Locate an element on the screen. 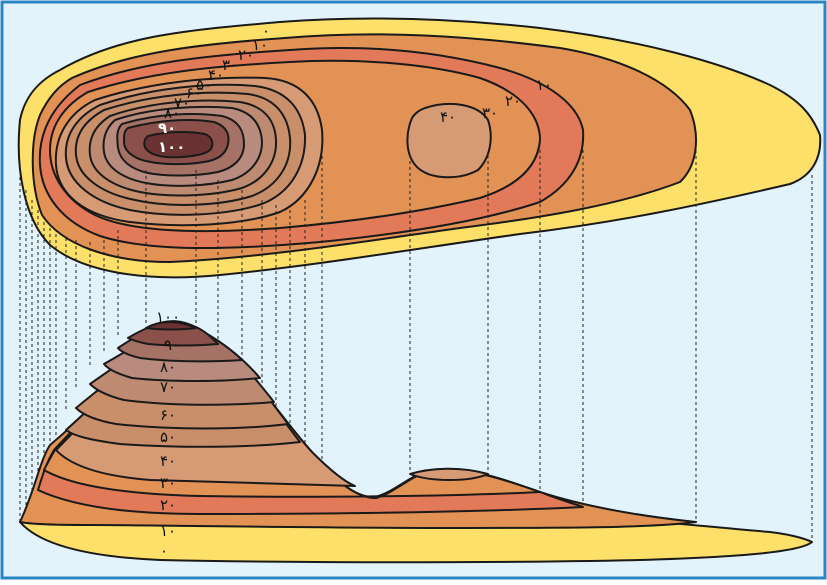 This screenshot has width=827, height=585. plan-label-50: ۵۰ is located at coordinates (204, 85).